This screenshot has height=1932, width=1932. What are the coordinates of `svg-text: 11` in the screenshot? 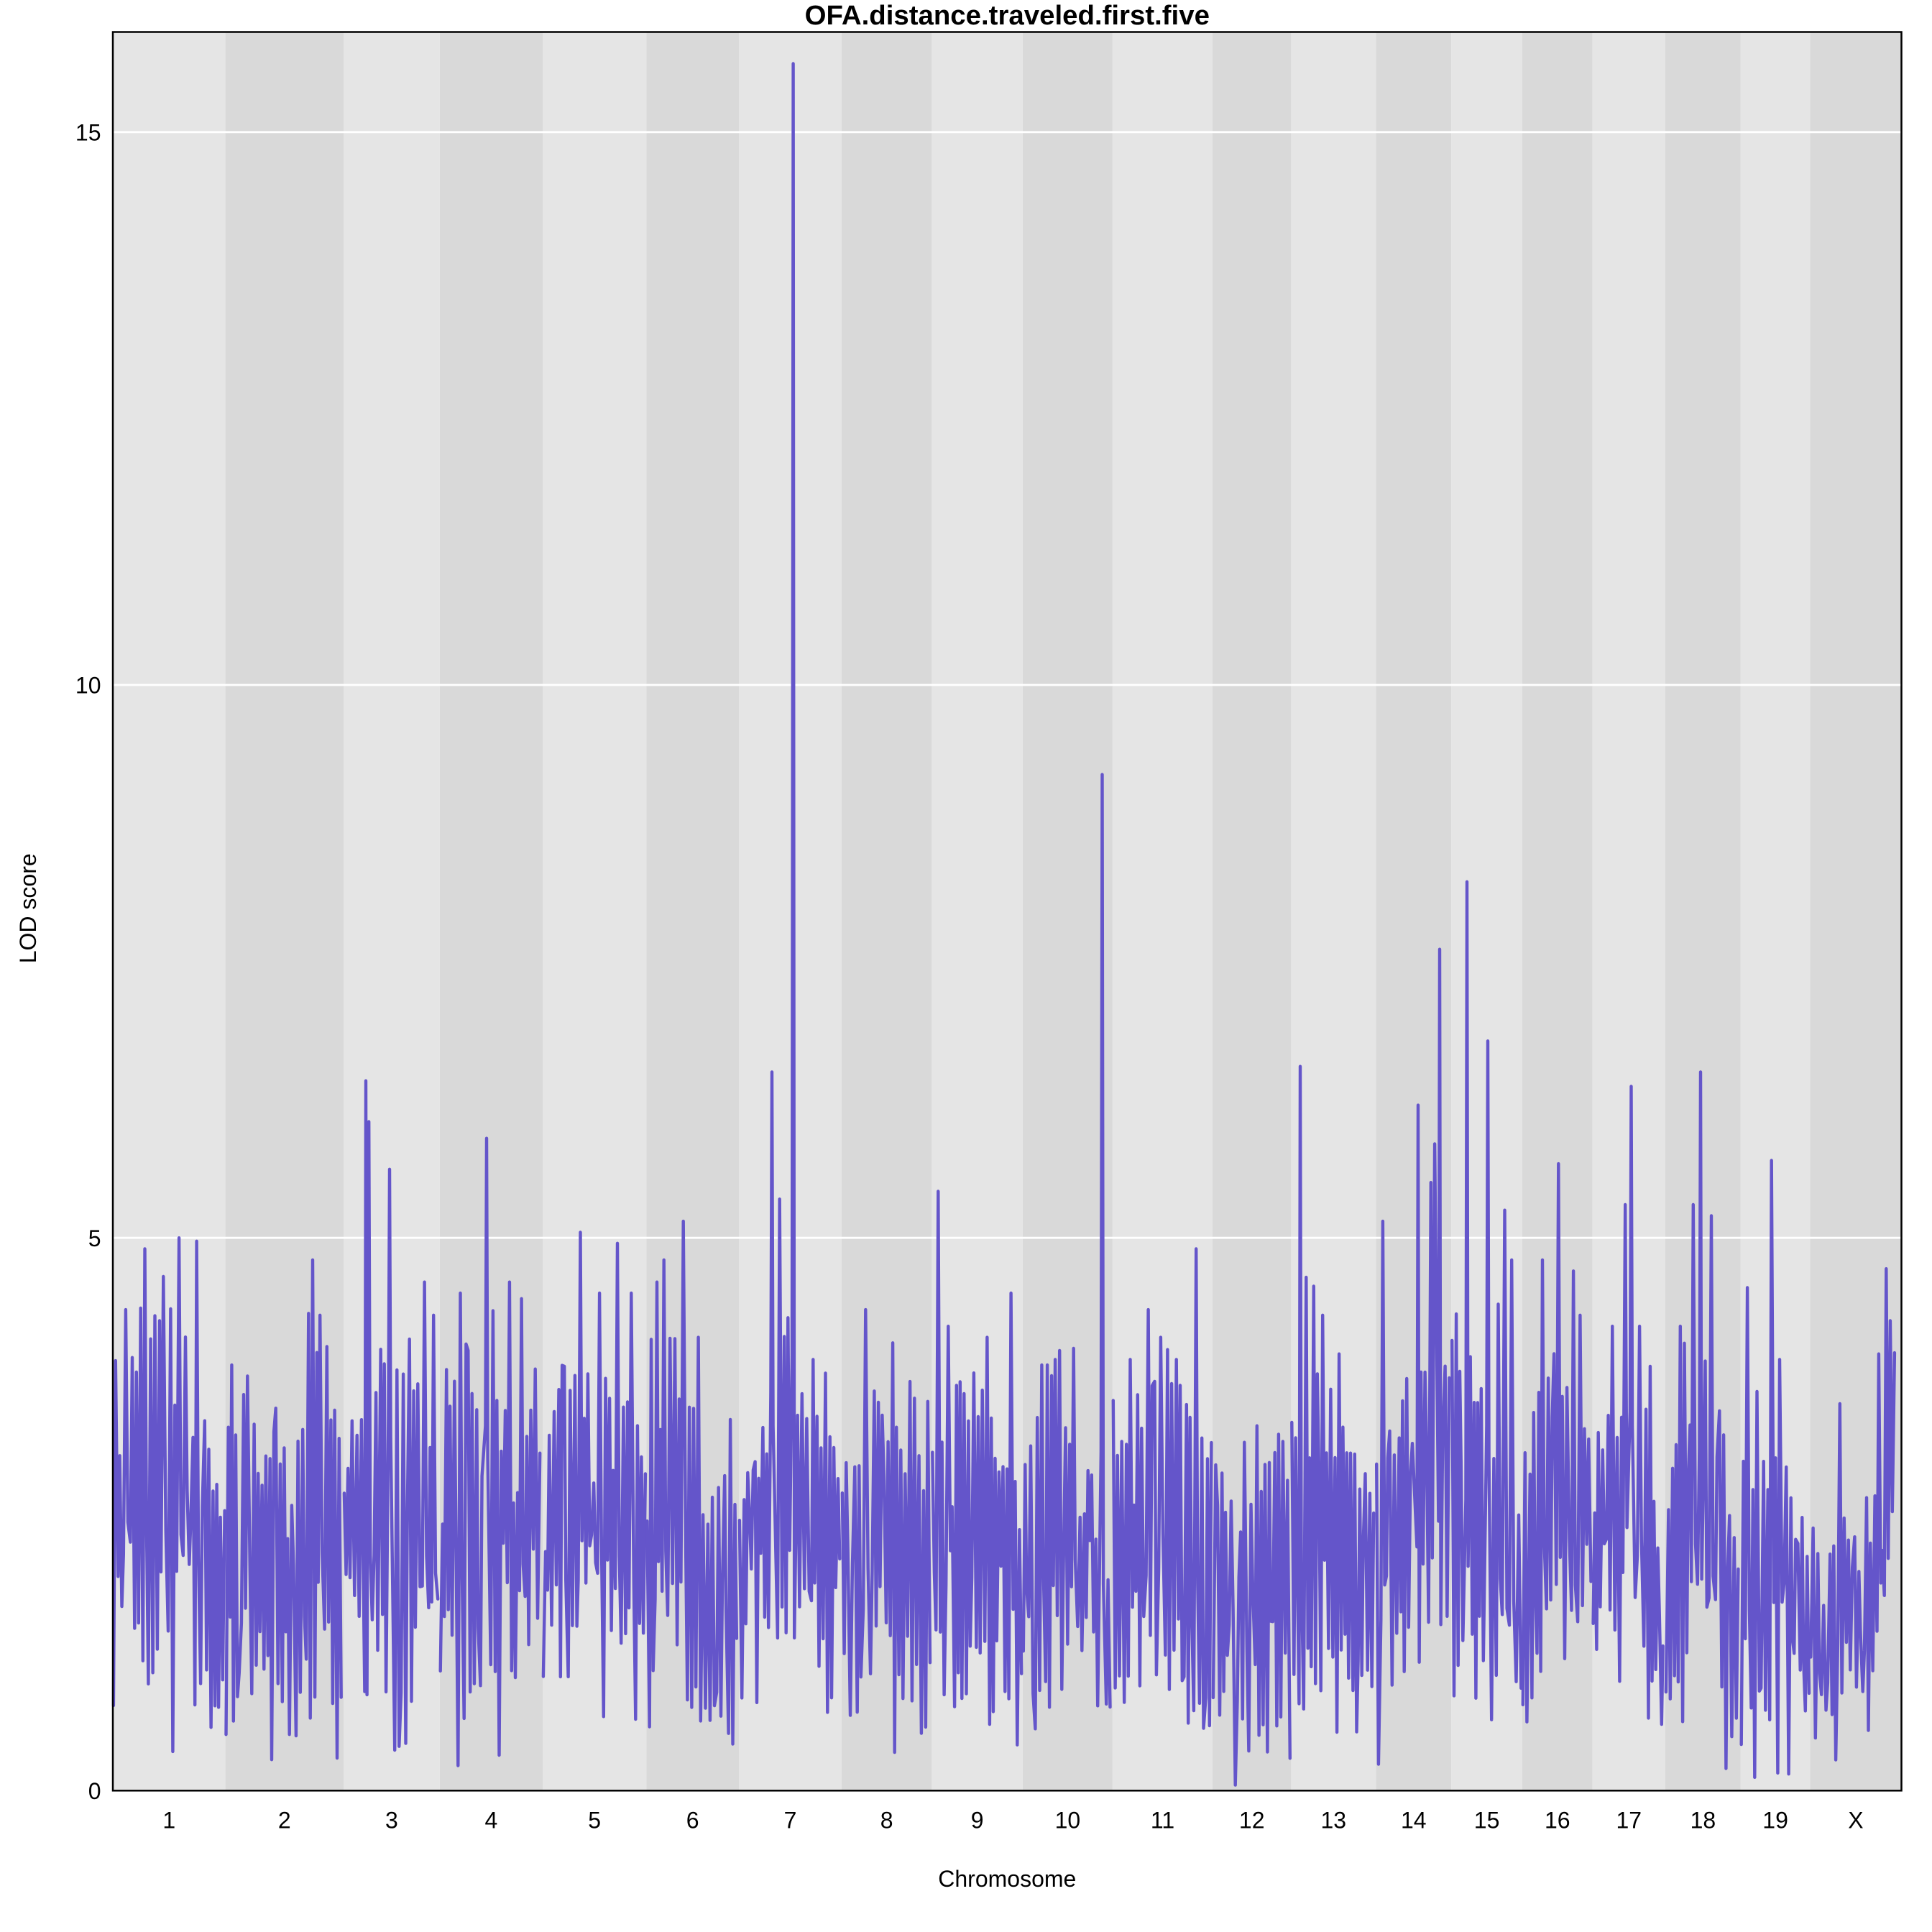 It's located at (1162, 1821).